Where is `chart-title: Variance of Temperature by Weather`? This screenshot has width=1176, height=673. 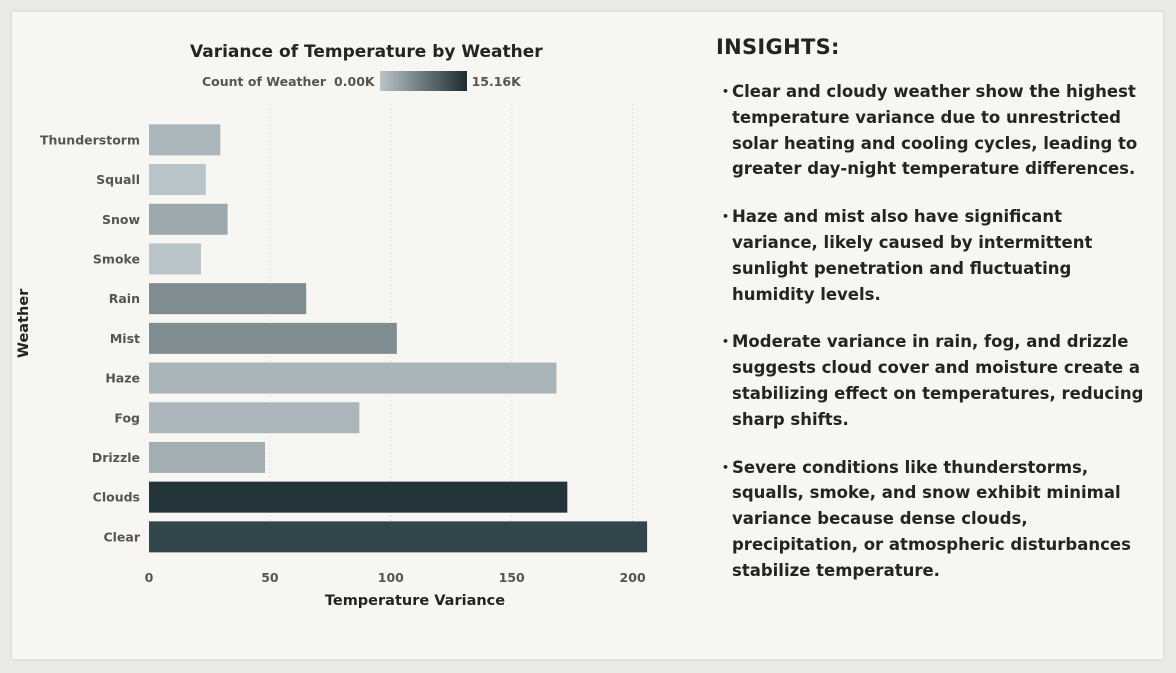 chart-title: Variance of Temperature by Weather is located at coordinates (366, 52).